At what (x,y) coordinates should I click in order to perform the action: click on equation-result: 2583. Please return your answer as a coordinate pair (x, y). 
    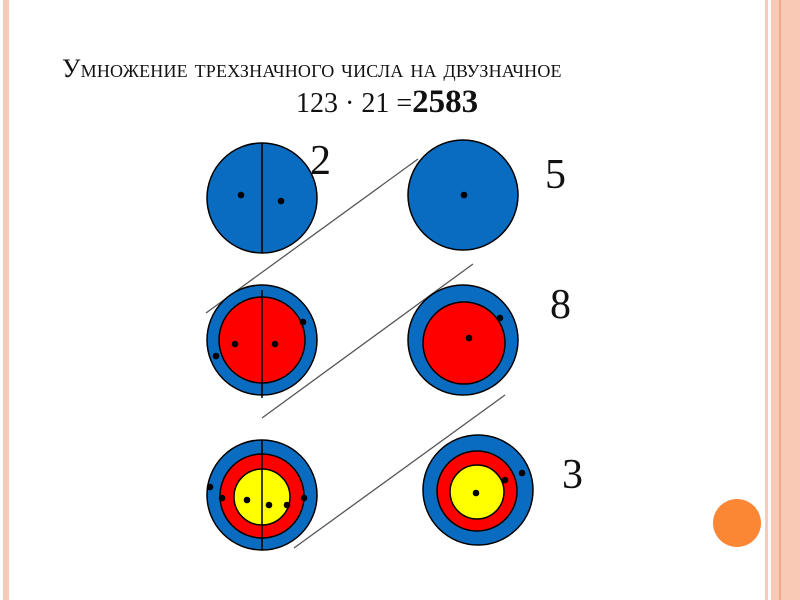
    Looking at the image, I should click on (445, 102).